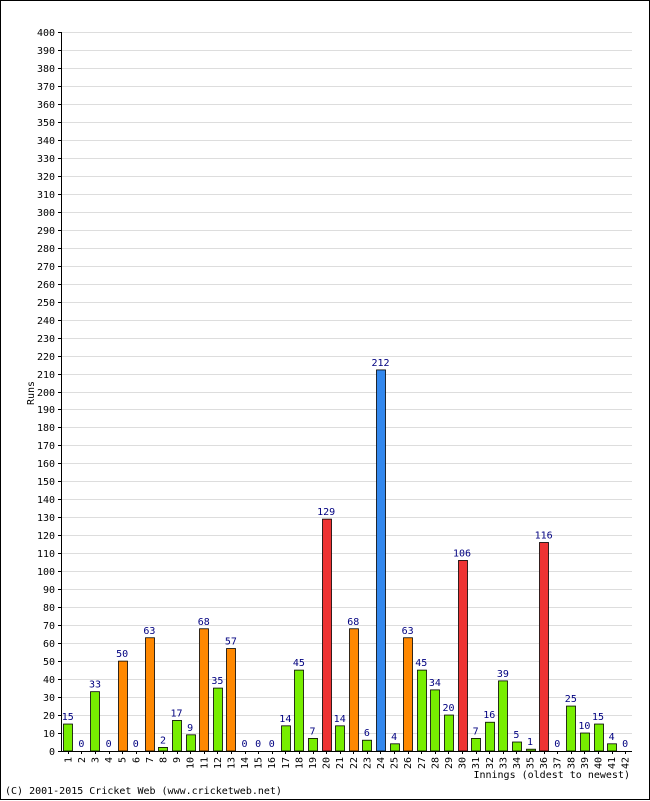 This screenshot has width=650, height=801. What do you see at coordinates (516, 735) in the screenshot?
I see `value-label: 5` at bounding box center [516, 735].